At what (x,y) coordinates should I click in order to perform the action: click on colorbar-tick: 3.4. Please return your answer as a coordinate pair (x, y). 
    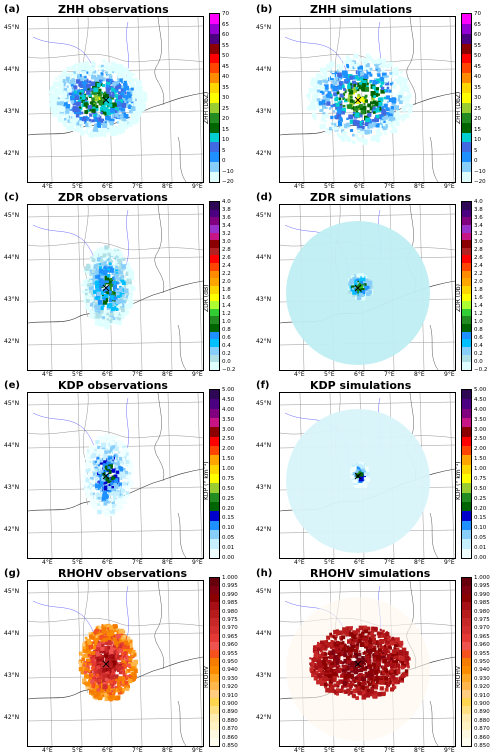
    Looking at the image, I should click on (226, 226).